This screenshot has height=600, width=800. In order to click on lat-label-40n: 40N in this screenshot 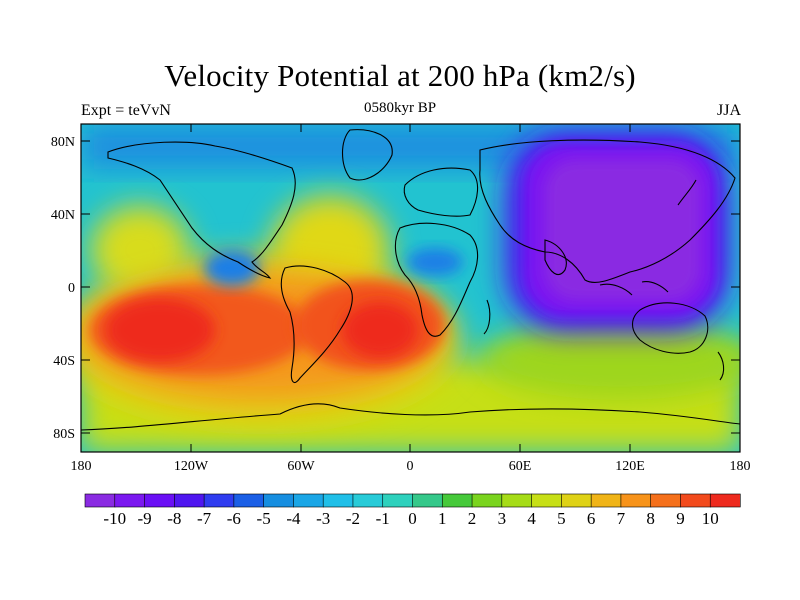, I will do `click(63, 215)`.